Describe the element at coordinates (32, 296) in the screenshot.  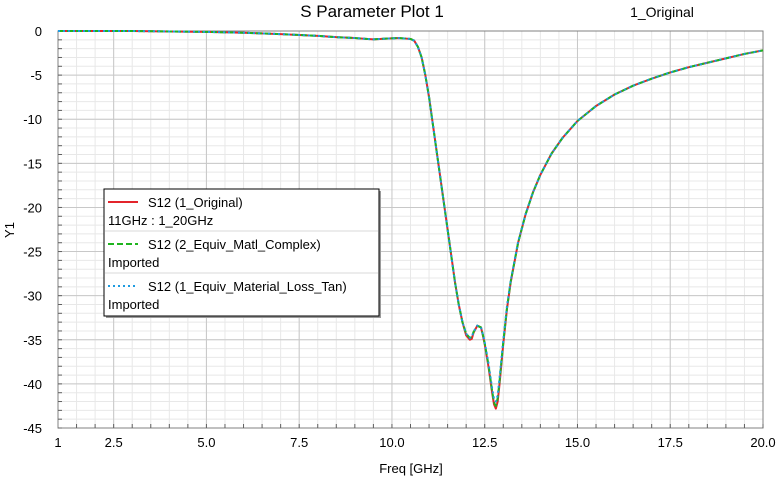
I see `y-tick-label: -30` at that location.